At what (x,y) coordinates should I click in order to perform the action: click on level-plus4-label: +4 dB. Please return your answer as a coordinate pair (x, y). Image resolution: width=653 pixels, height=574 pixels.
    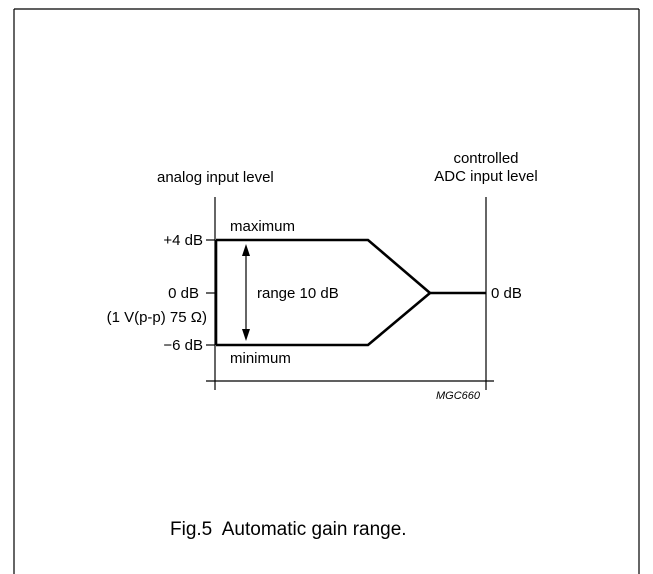
    Looking at the image, I should click on (183, 240).